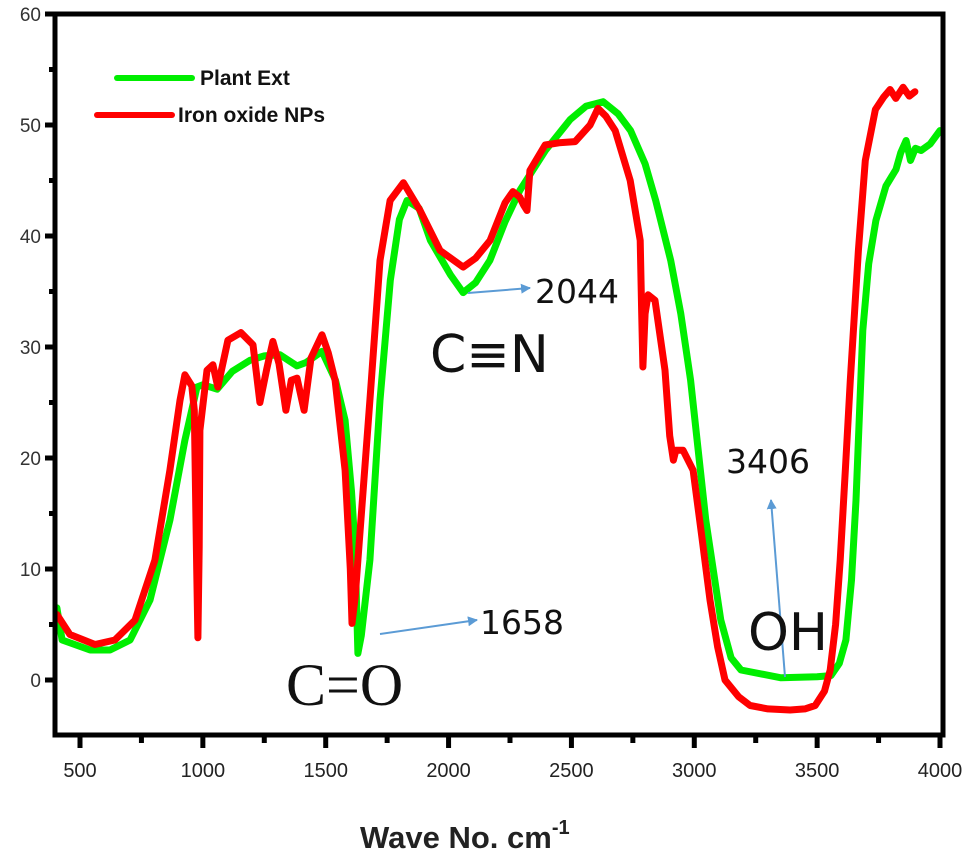 This screenshot has width=975, height=861. What do you see at coordinates (30, 348) in the screenshot?
I see `y-tick-label: 30` at bounding box center [30, 348].